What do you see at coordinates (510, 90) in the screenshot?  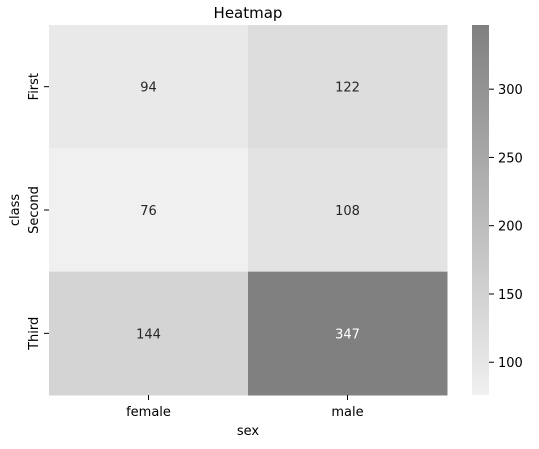 I see `colorbar-tick-label: 300` at bounding box center [510, 90].